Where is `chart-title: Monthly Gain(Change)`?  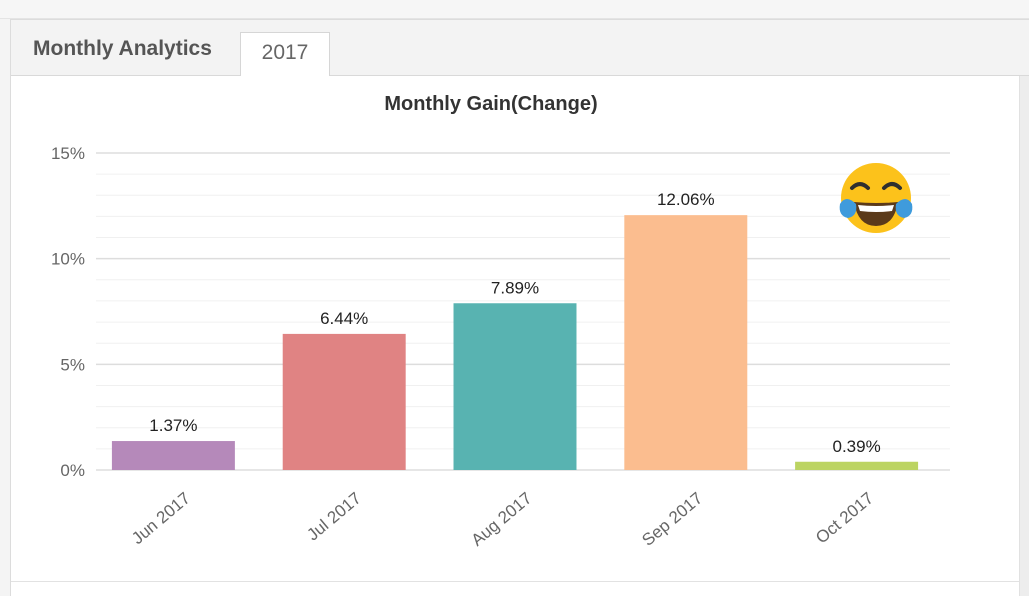
chart-title: Monthly Gain(Change) is located at coordinates (490, 104).